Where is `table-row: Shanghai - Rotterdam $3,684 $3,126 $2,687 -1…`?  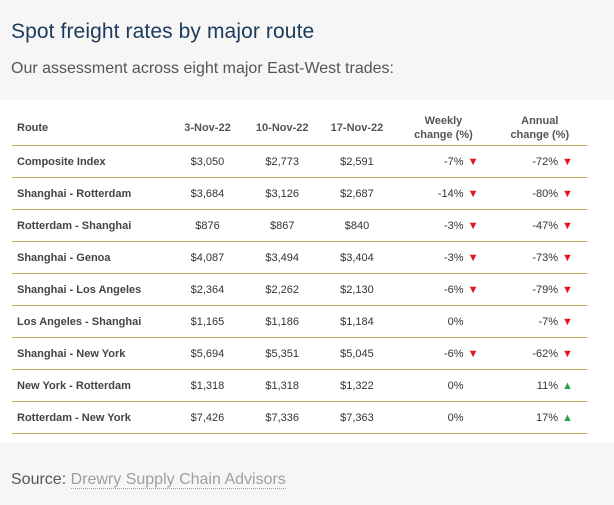
table-row: Shanghai - Rotterdam $3,684 $3,126 $2,687 -1… is located at coordinates (299, 193).